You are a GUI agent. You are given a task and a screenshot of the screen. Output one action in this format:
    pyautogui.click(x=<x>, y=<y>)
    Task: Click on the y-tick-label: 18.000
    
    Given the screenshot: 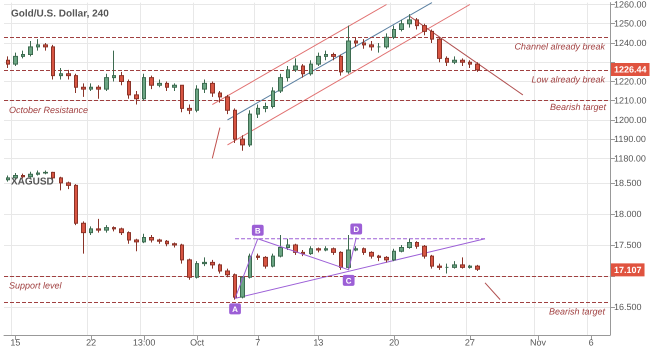 What is the action you would take?
    pyautogui.click(x=628, y=213)
    